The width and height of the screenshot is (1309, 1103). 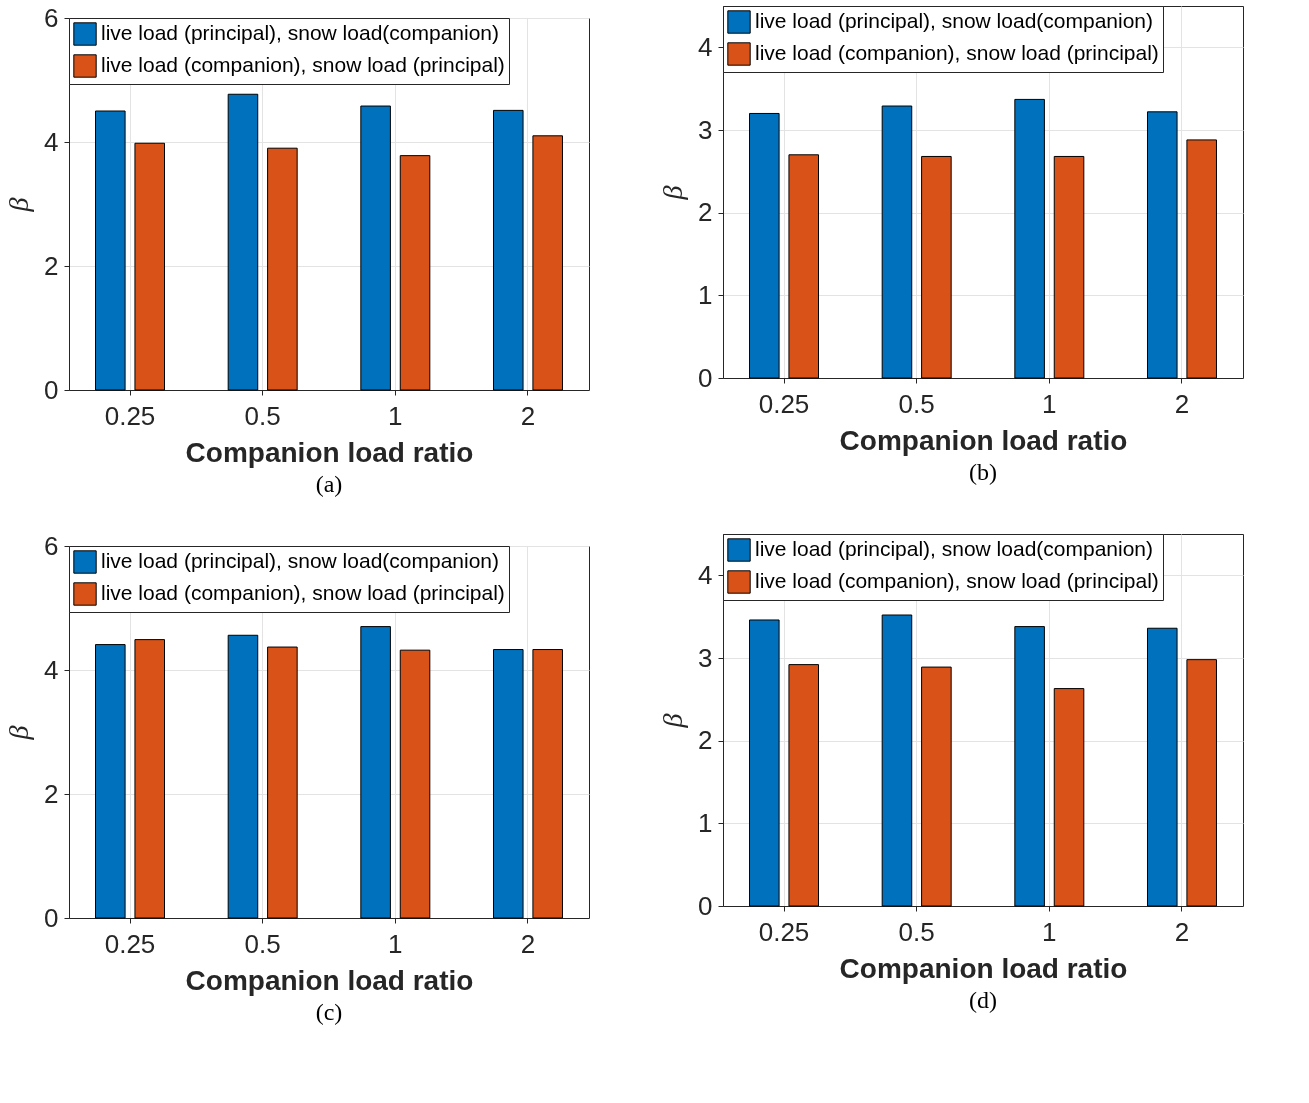 What do you see at coordinates (983, 472) in the screenshot?
I see `text: (b)` at bounding box center [983, 472].